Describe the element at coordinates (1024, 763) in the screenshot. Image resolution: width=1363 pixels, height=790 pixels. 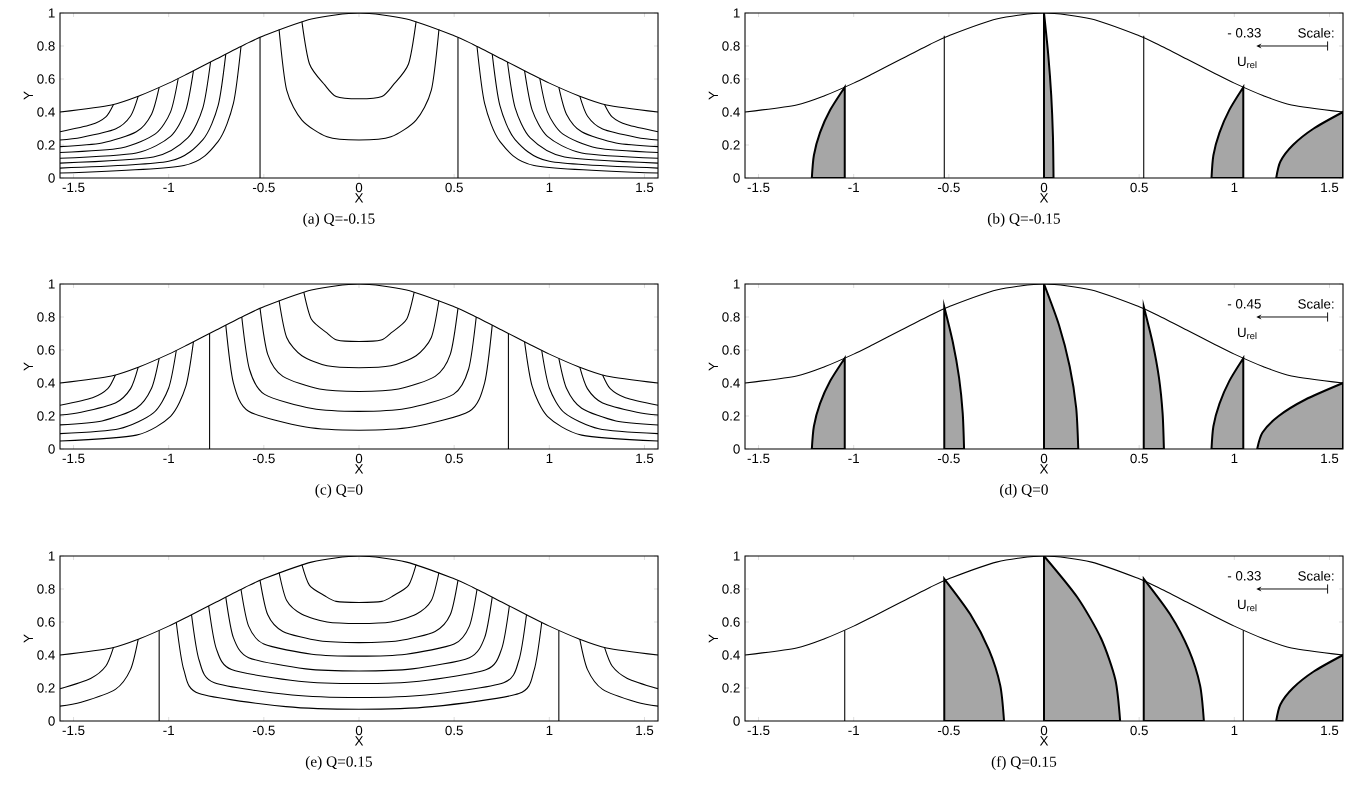
I see `text: (f) Q=0.15` at that location.